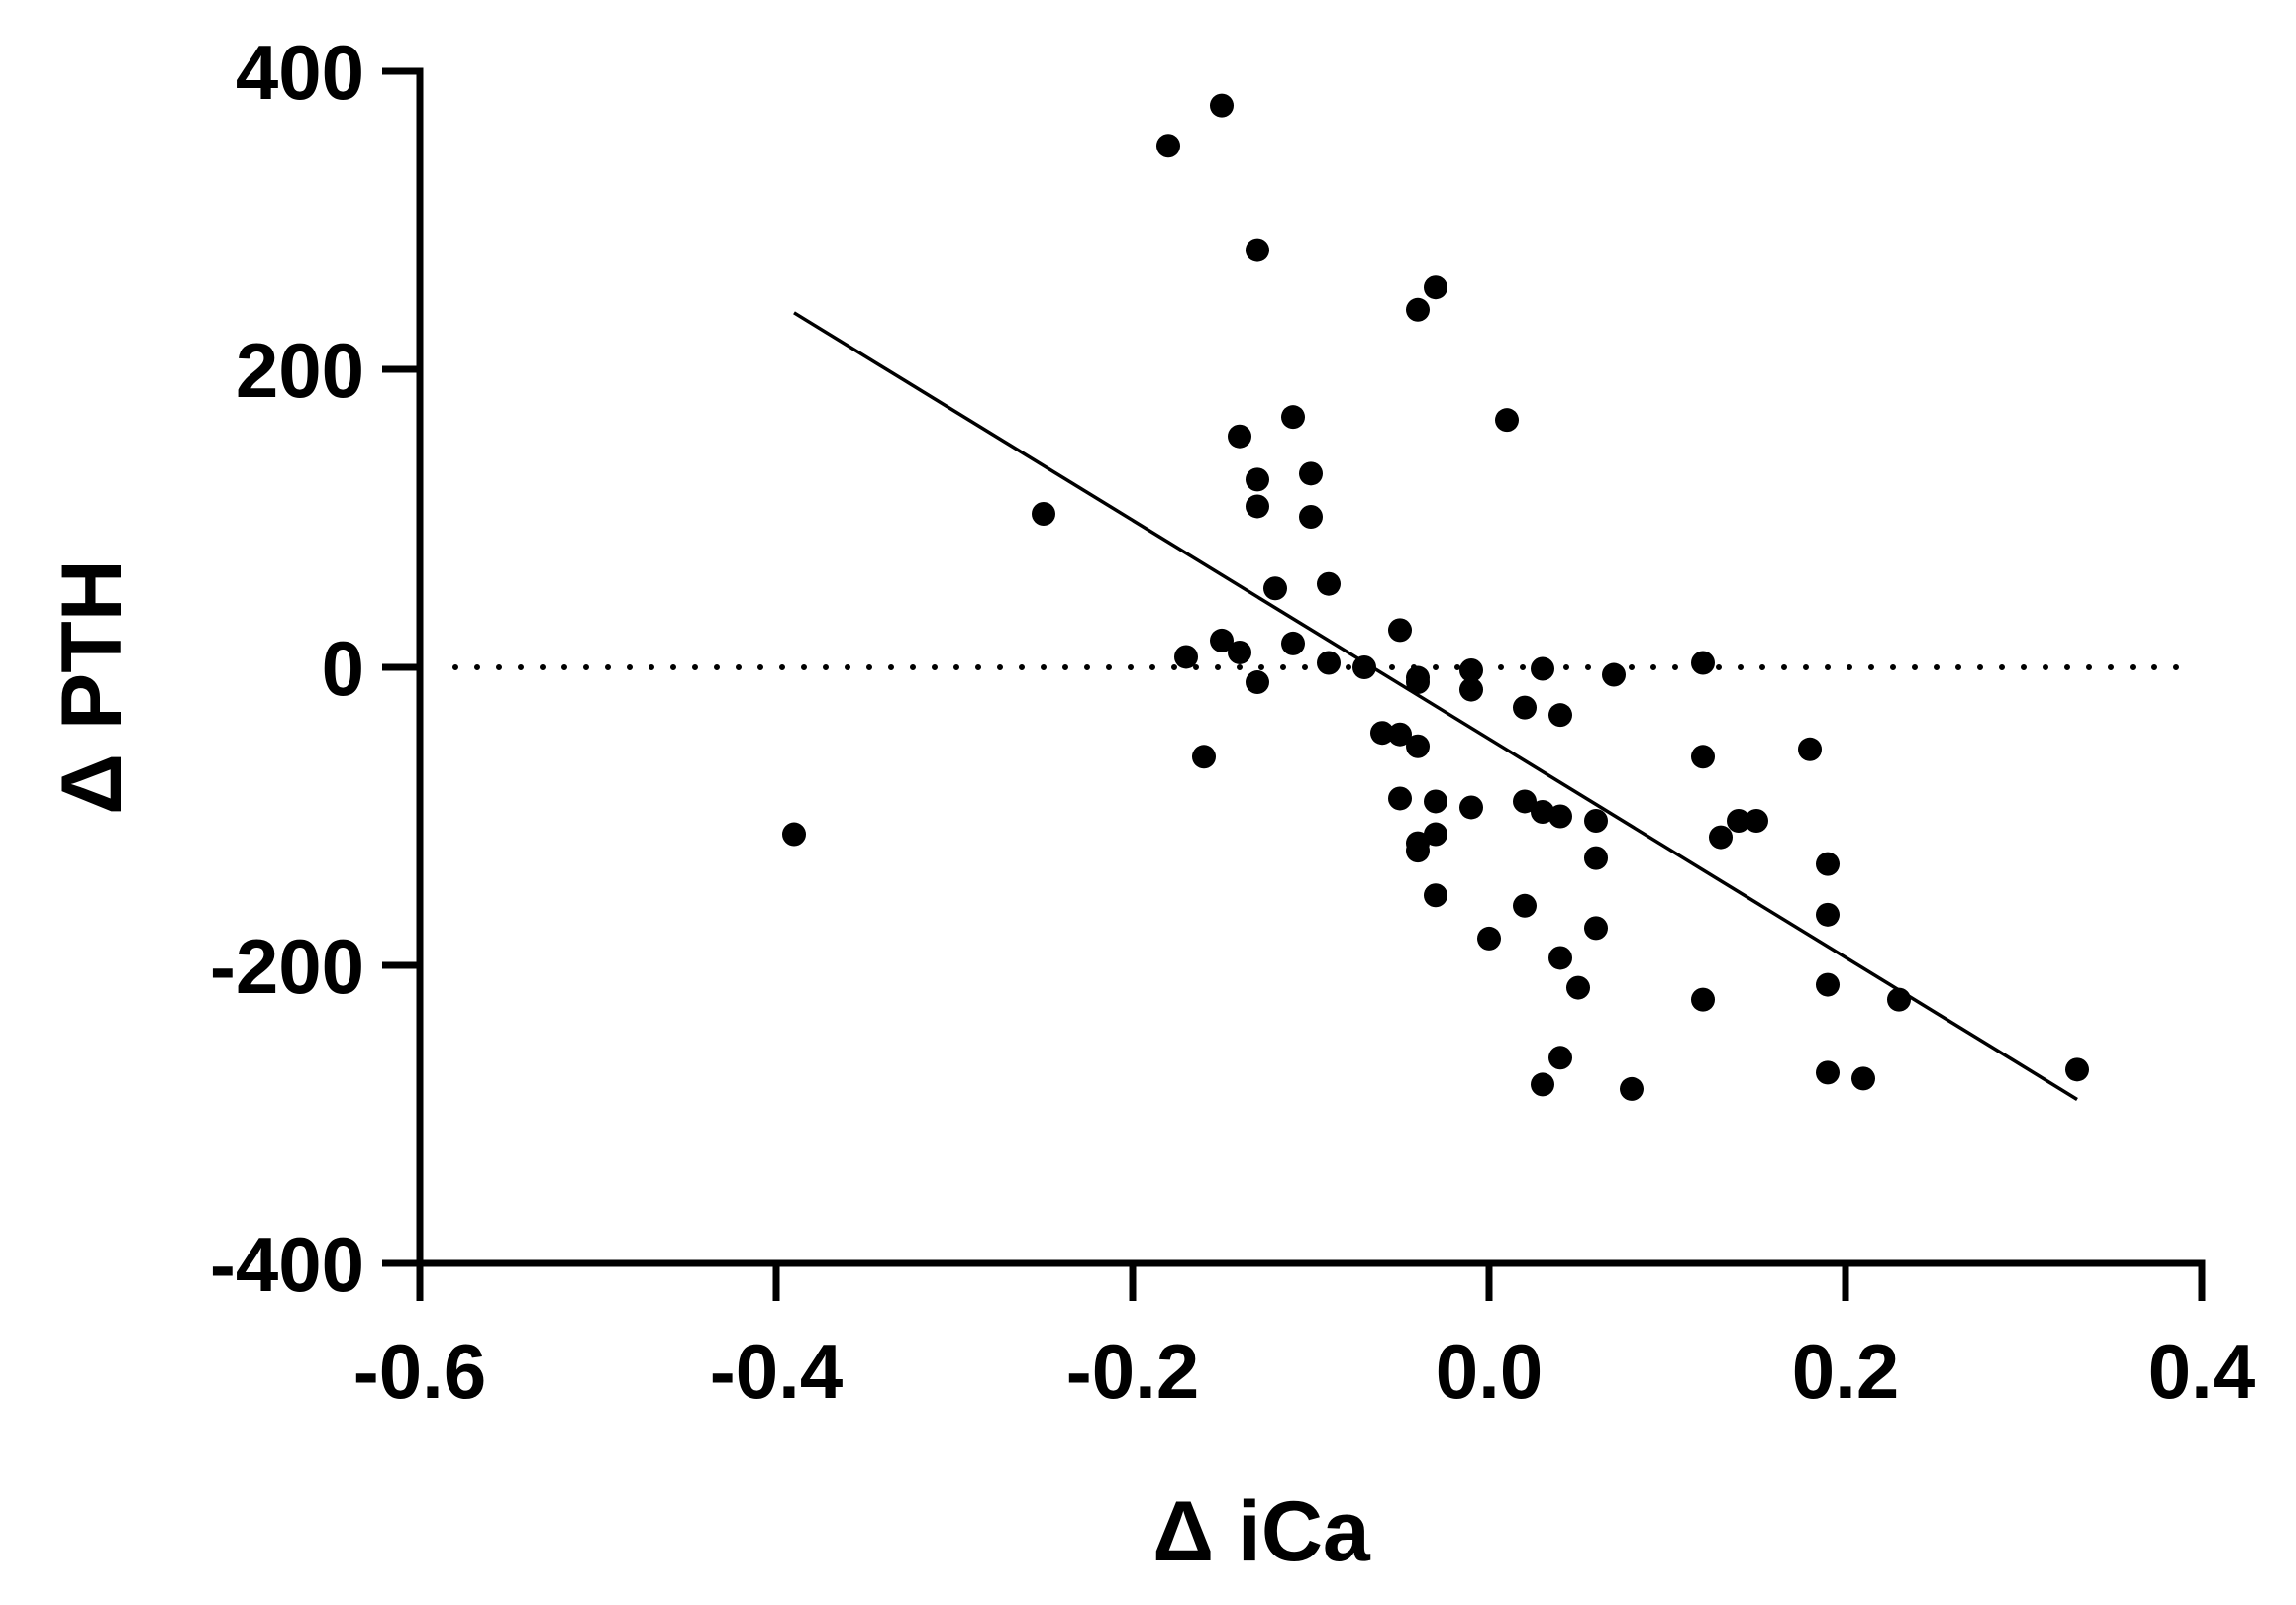  Describe the element at coordinates (776, 1372) in the screenshot. I see `x-tick-label: -0.4` at that location.